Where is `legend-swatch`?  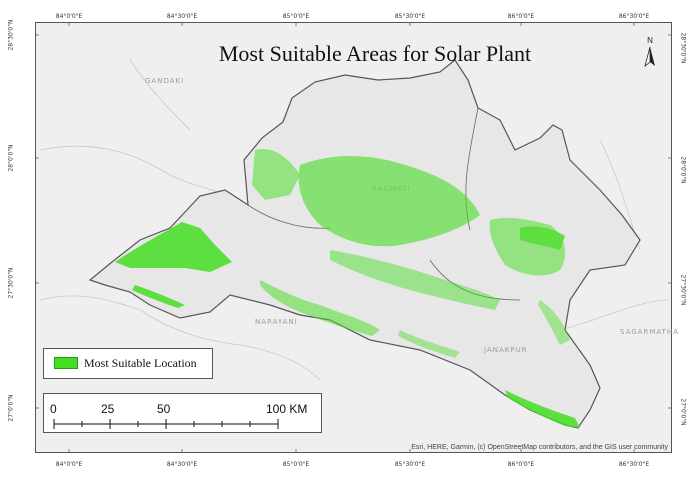
legend-swatch is located at coordinates (66, 363).